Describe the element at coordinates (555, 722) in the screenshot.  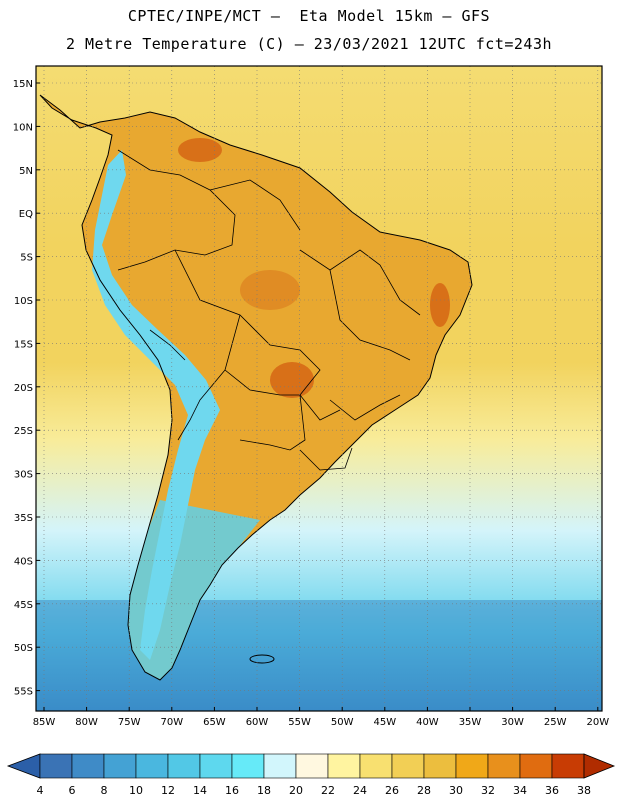
I see `lon-label: 25W` at that location.